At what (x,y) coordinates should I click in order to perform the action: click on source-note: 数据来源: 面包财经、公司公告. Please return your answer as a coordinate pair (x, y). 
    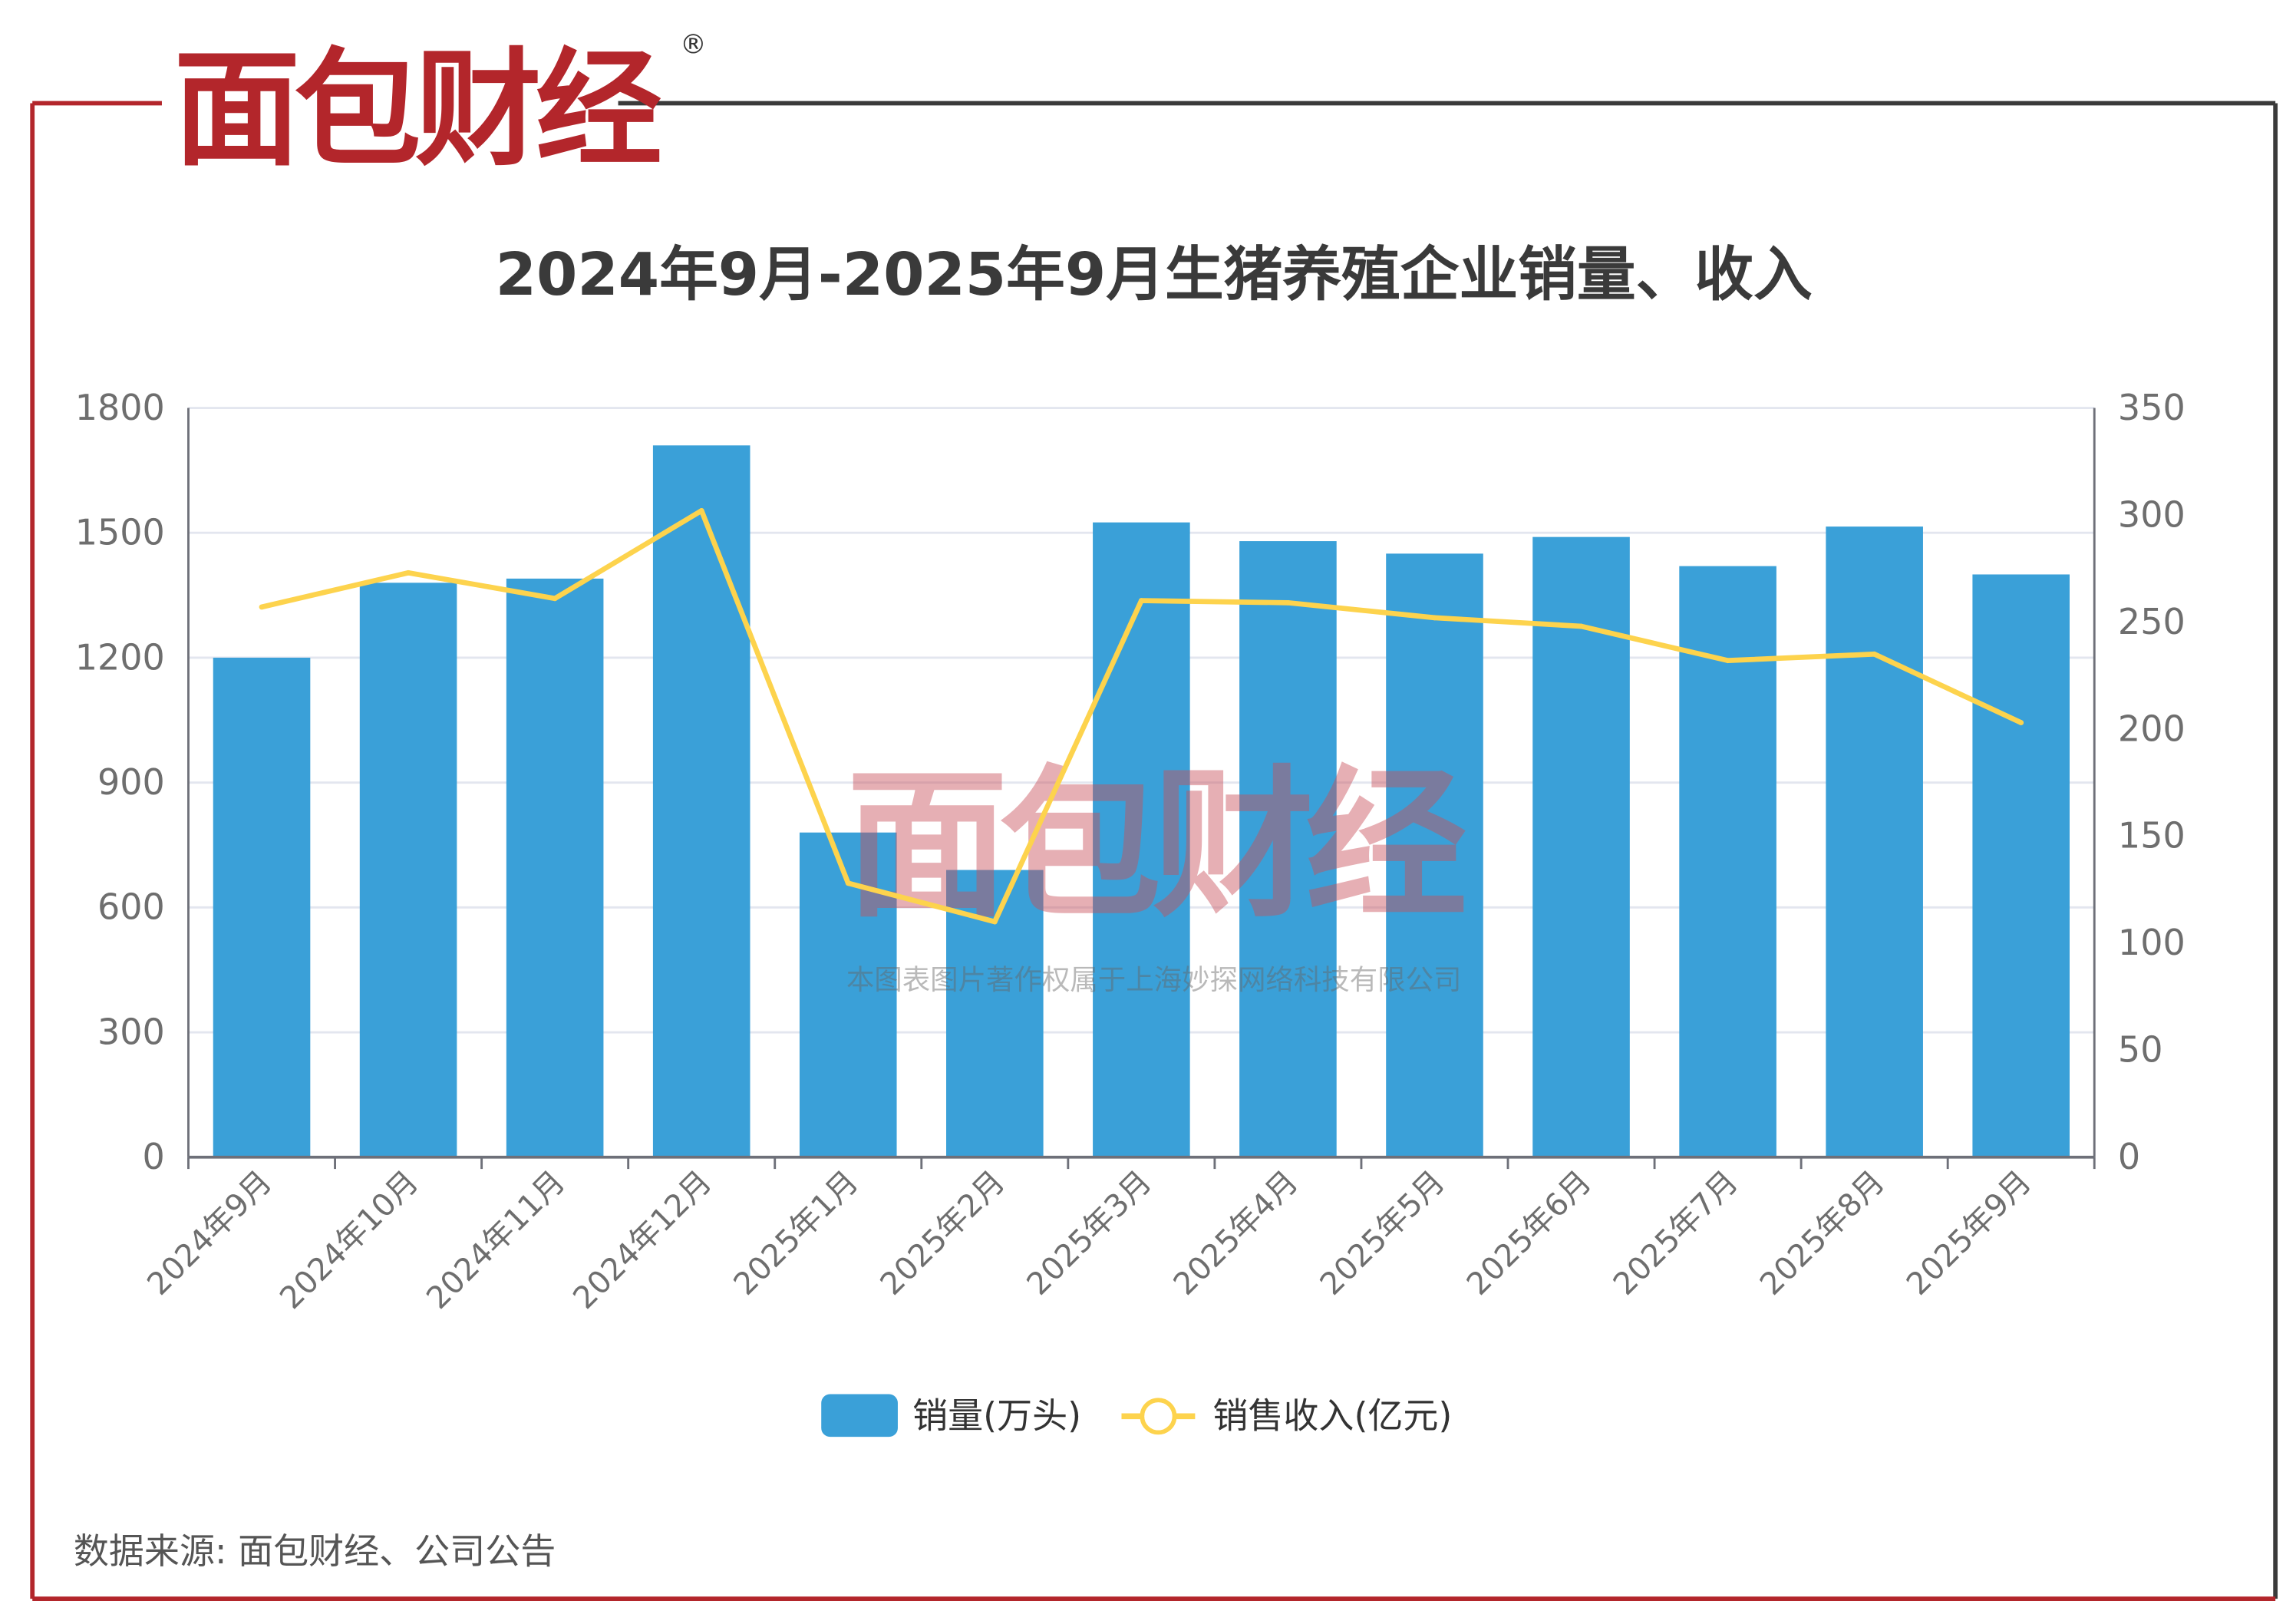
    Looking at the image, I should click on (315, 1551).